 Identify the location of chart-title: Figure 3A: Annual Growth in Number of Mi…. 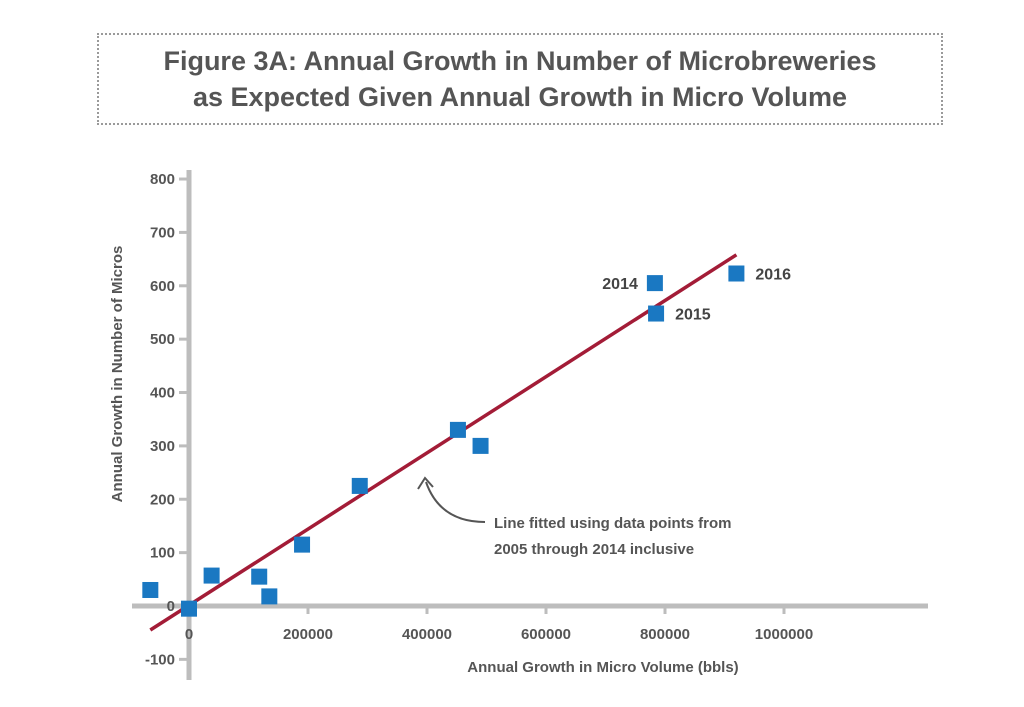
(520, 61).